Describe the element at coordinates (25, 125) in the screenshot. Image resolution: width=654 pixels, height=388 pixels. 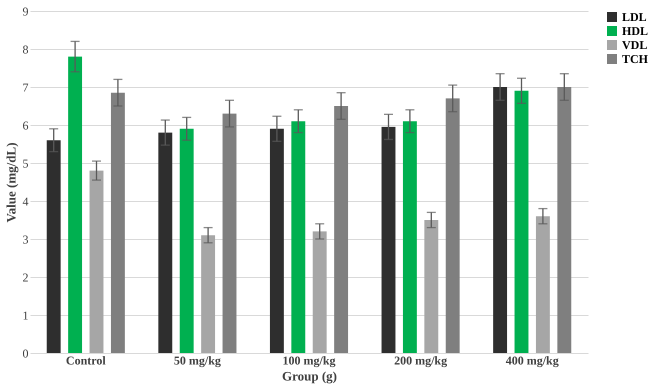
I see `y-tick-label: 6` at that location.